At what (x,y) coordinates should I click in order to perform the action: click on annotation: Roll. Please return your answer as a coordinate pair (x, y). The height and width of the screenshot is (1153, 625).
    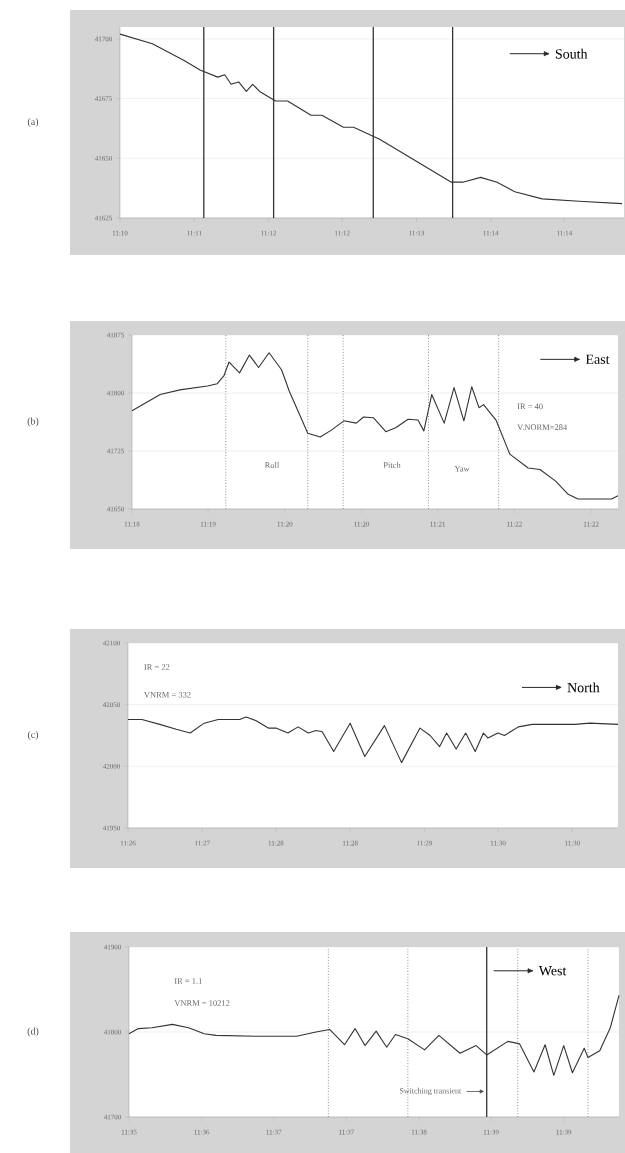
    Looking at the image, I should click on (272, 464).